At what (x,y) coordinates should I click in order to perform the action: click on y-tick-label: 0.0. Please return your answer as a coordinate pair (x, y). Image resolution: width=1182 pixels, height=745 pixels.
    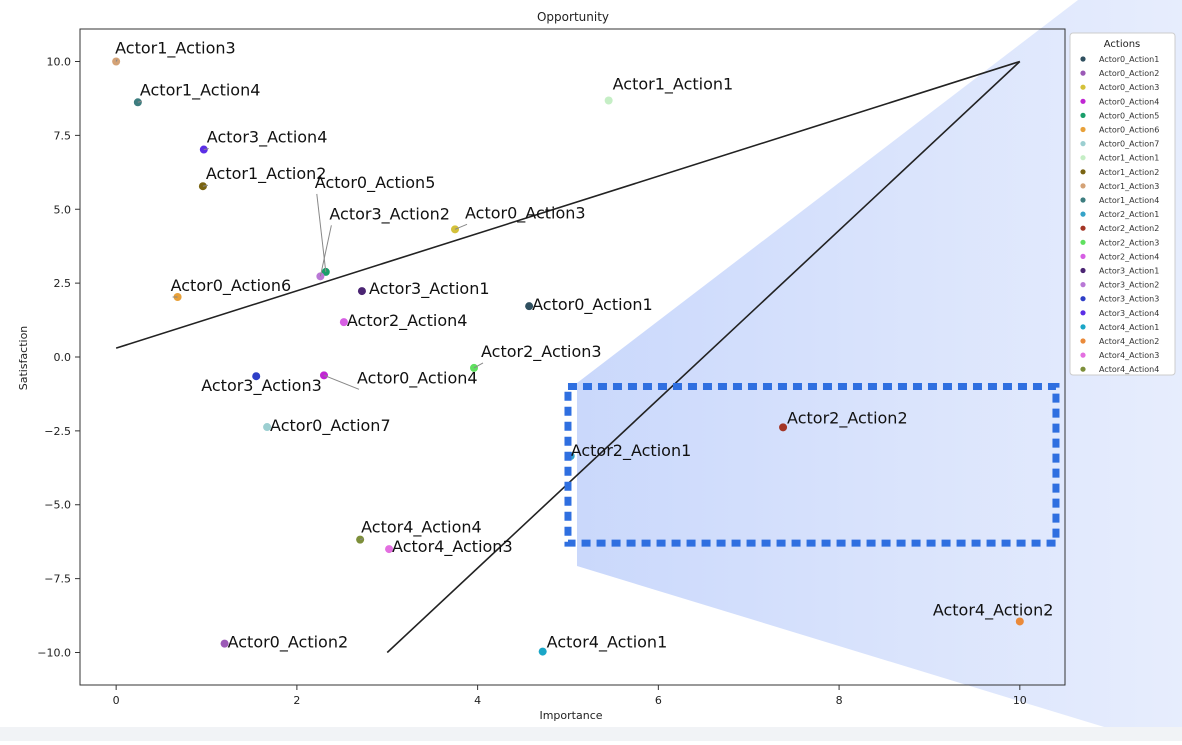
    Looking at the image, I should click on (63, 357).